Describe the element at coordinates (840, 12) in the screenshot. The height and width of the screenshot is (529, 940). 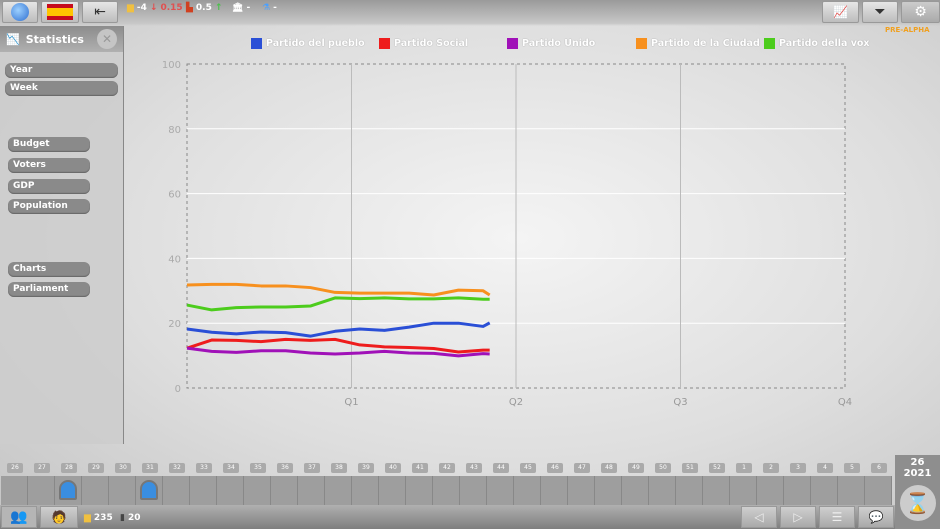
I see `charts-button: 📈` at that location.